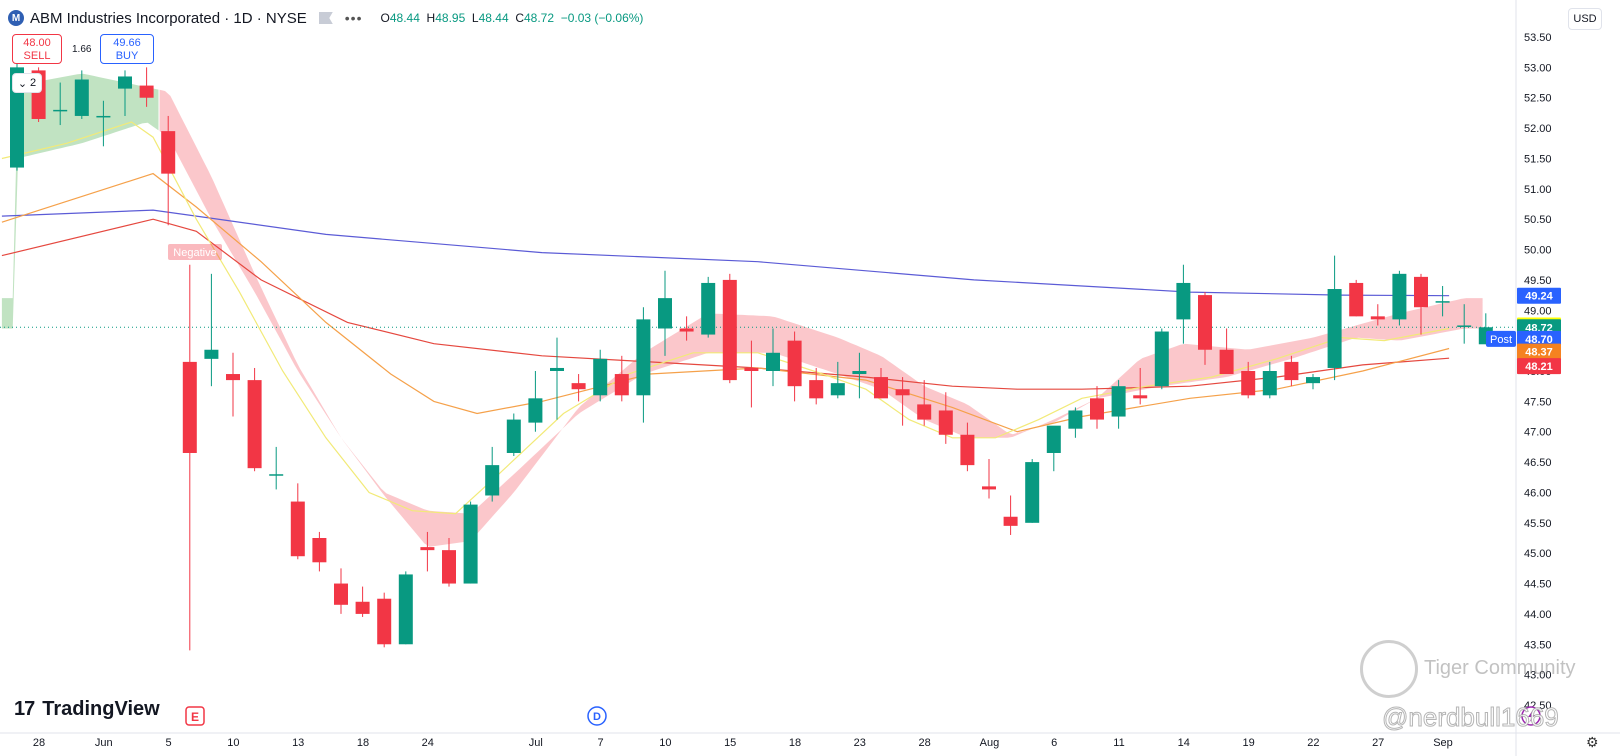 The height and width of the screenshot is (756, 1620). I want to click on sell-button: 48.00 SELL, so click(37, 49).